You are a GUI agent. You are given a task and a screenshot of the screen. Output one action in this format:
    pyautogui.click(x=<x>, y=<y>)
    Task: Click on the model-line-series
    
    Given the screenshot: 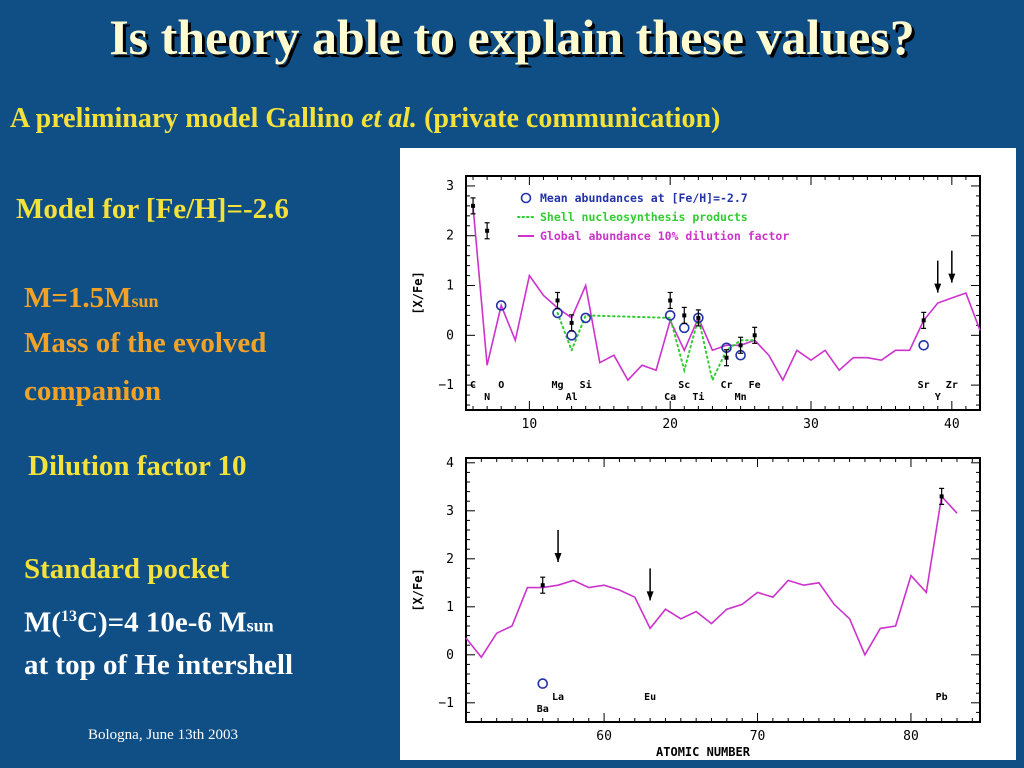 What is the action you would take?
    pyautogui.click(x=711, y=576)
    